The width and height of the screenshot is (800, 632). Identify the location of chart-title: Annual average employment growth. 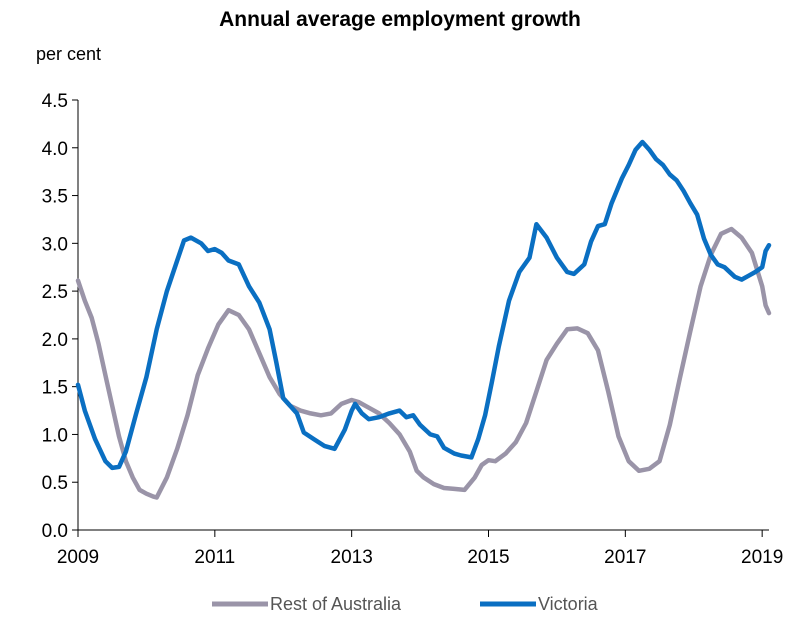
(400, 19).